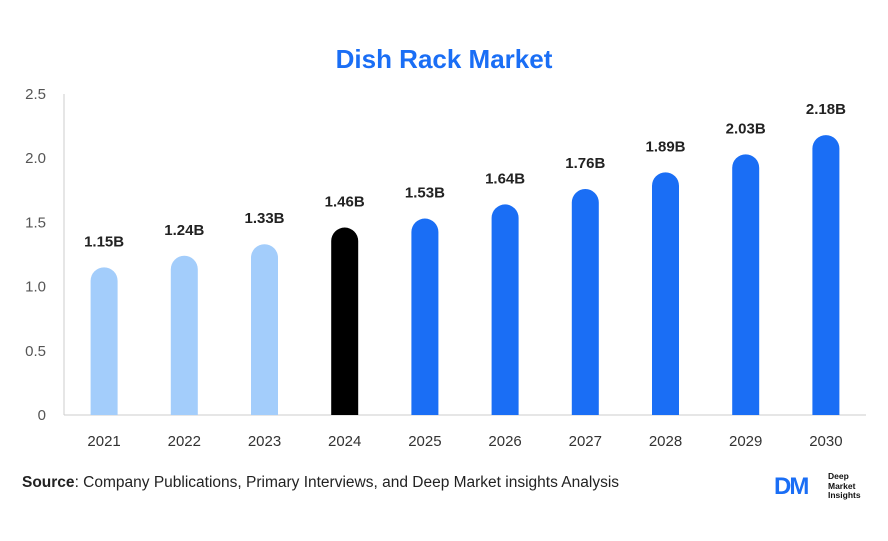 Image resolution: width=888 pixels, height=541 pixels. Describe the element at coordinates (264, 441) in the screenshot. I see `x-tick-label: 2023` at that location.